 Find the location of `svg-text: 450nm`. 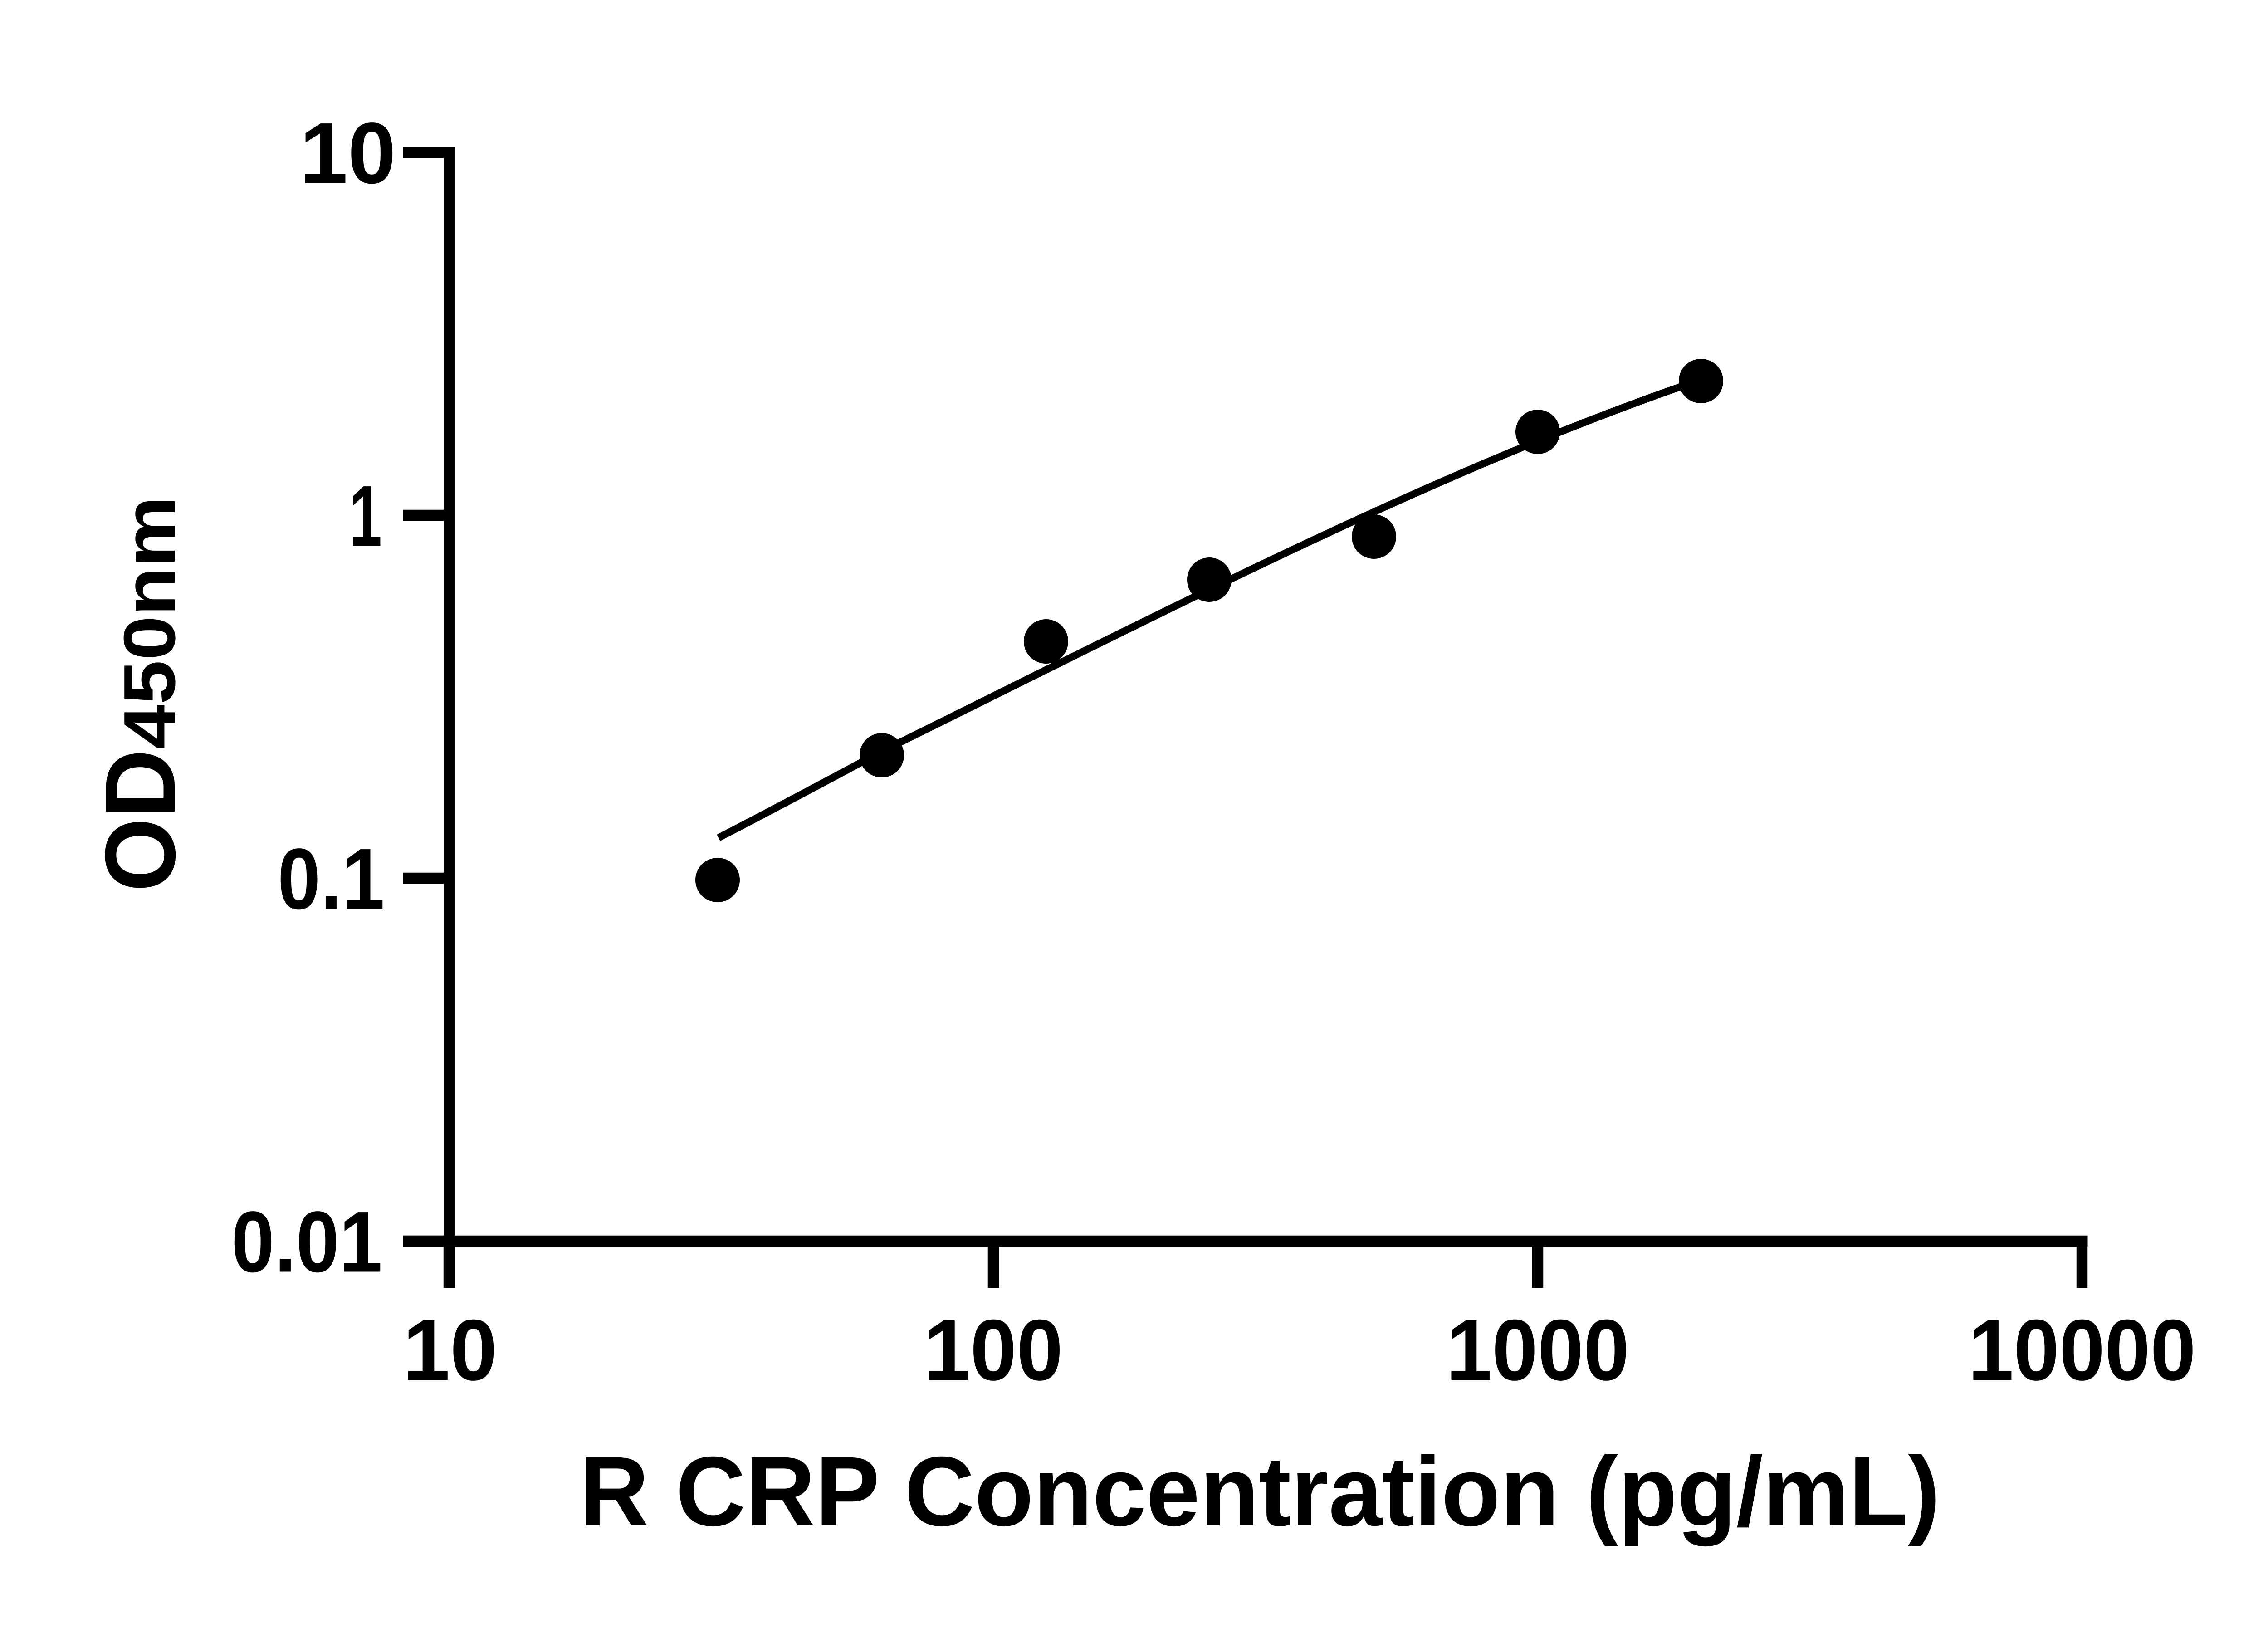

svg-text: 450nm is located at coordinates (150, 622).